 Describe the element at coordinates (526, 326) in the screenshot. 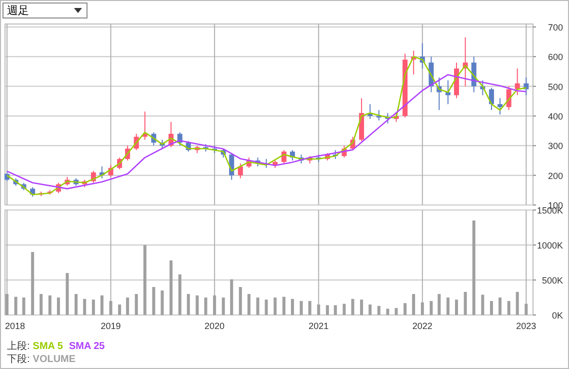

I see `x-tick-label: 2023` at that location.